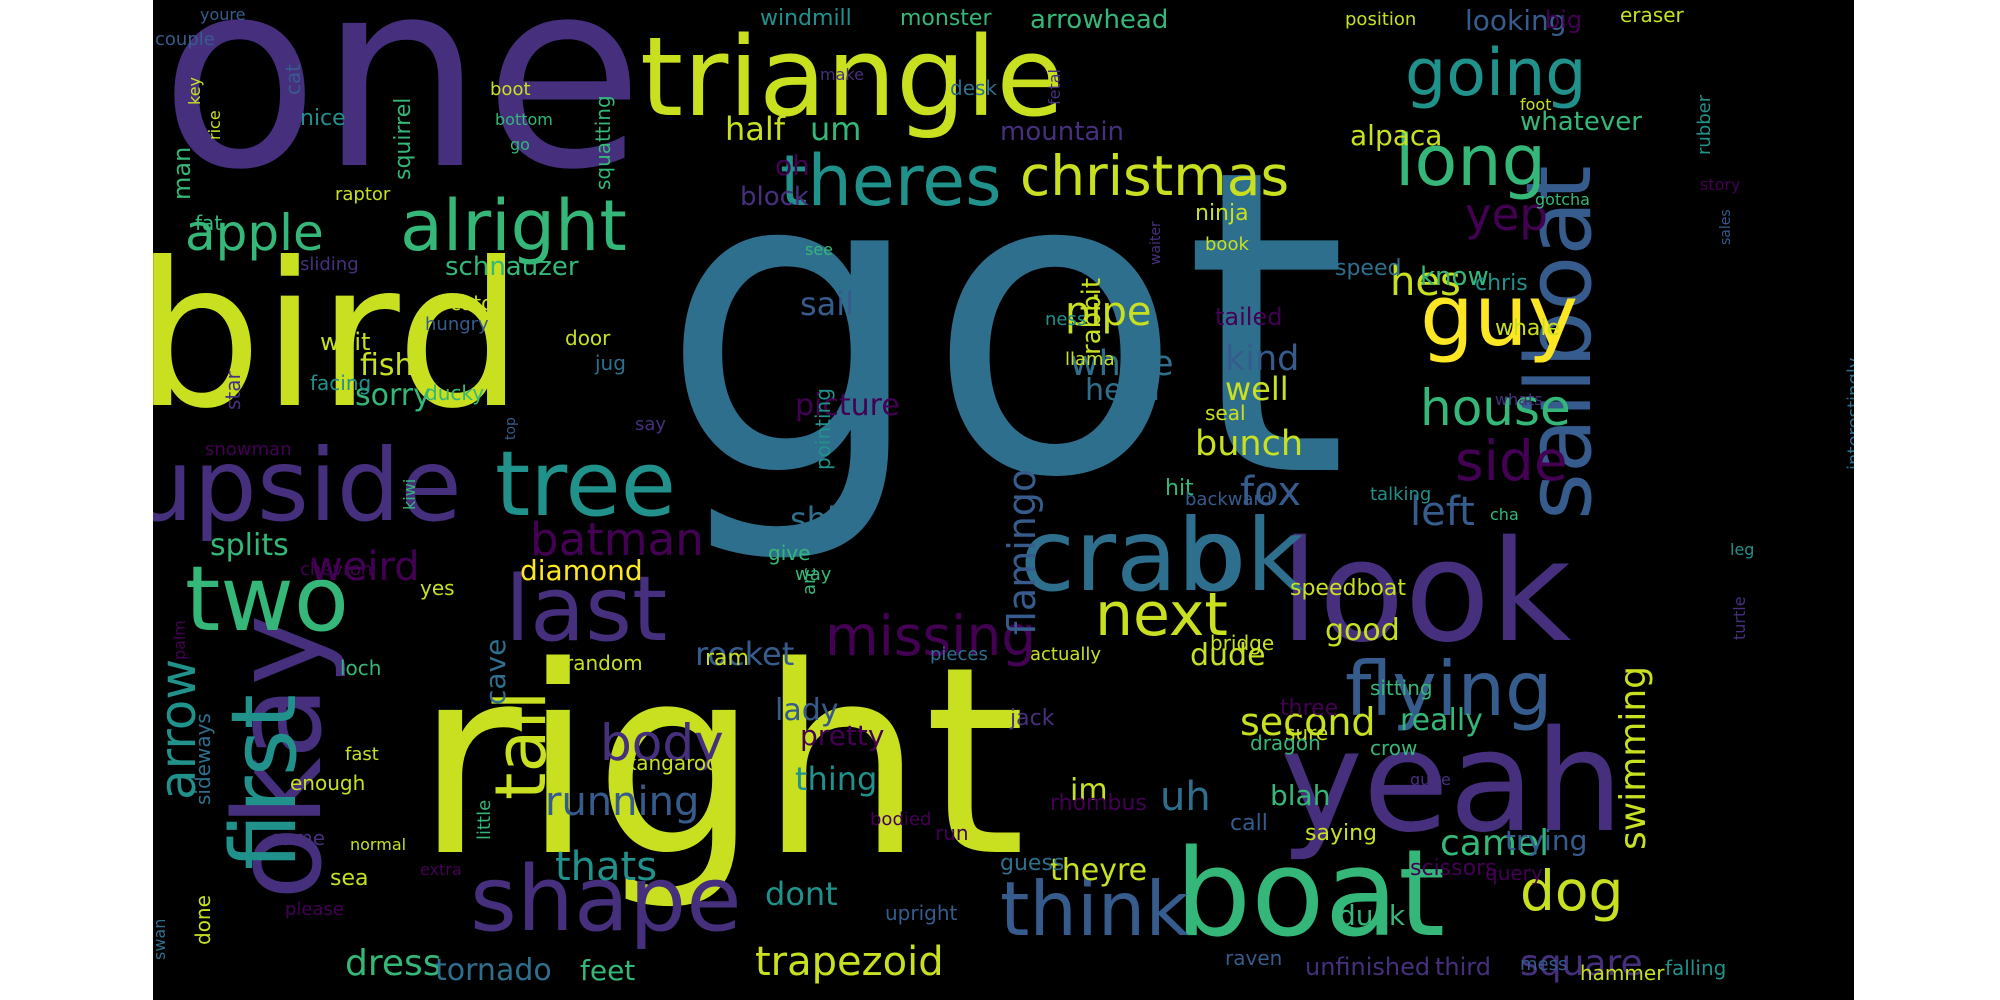  What do you see at coordinates (1300, 795) in the screenshot?
I see `word-blah: blah` at bounding box center [1300, 795].